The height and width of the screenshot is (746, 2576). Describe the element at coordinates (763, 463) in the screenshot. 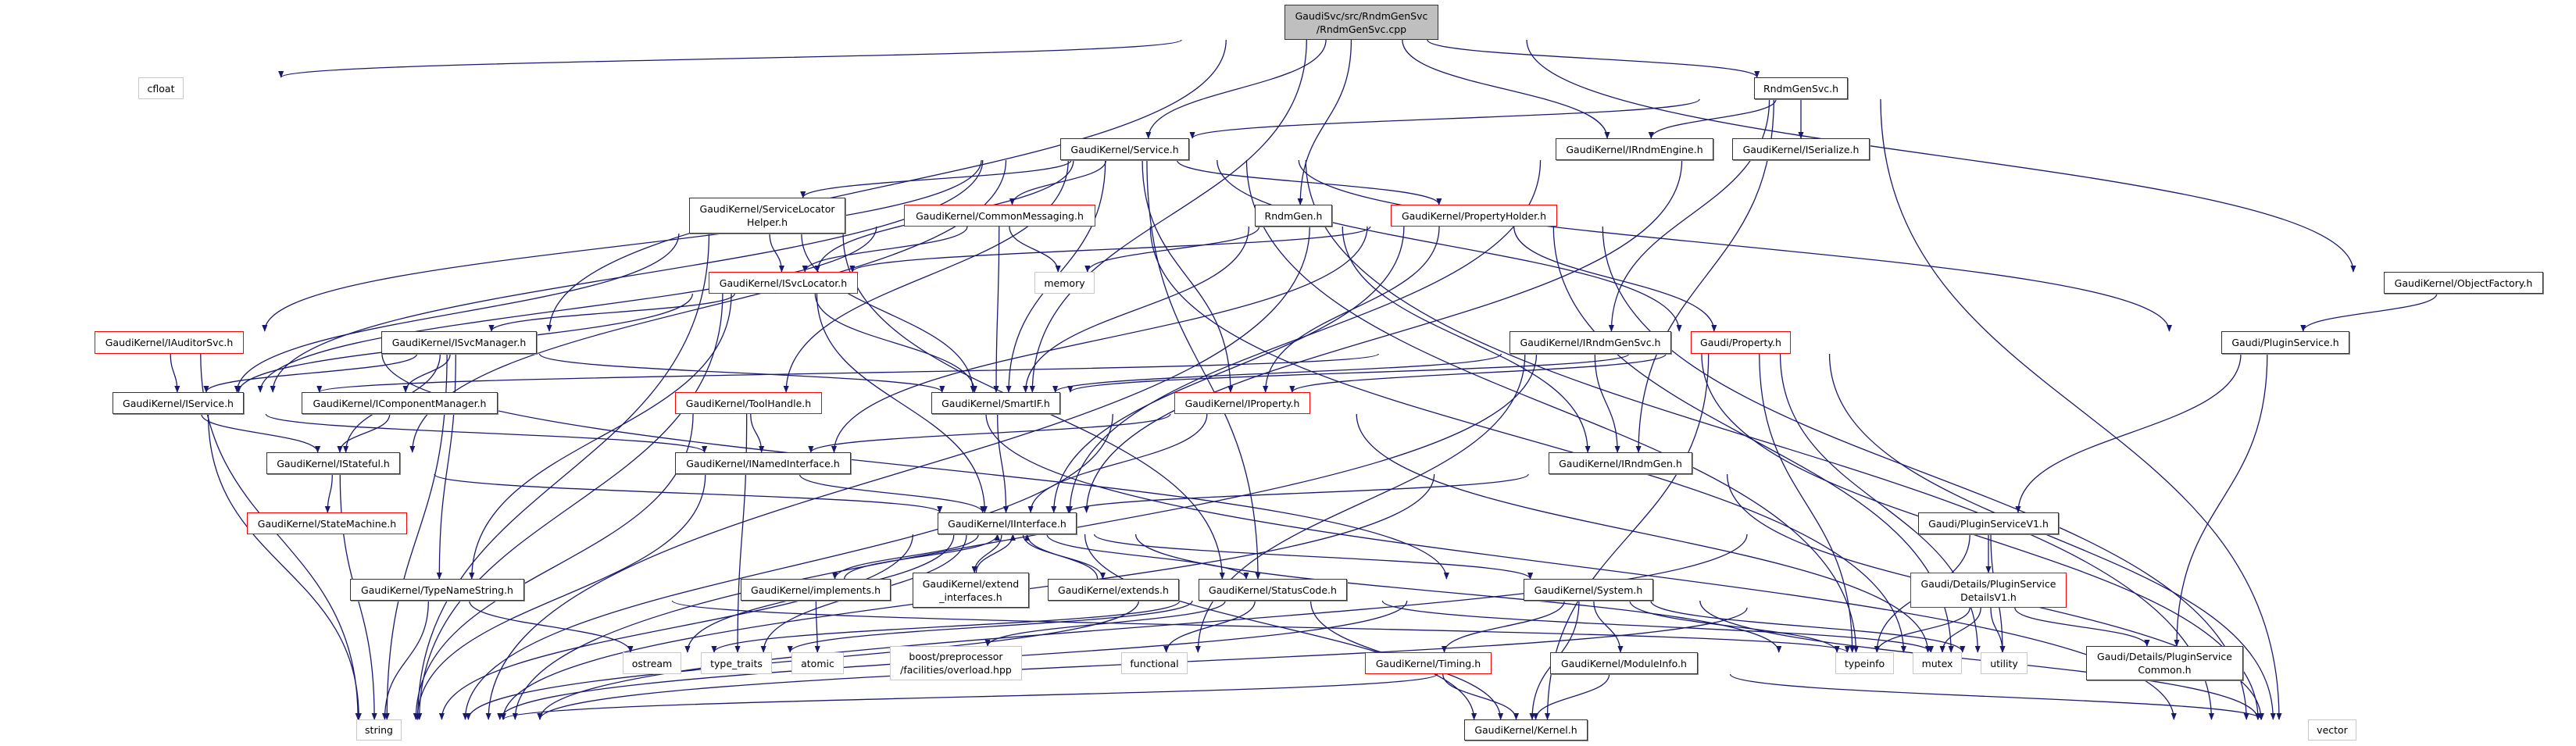

I see `node-inamedif: GaudiKernel/INamedInterface.h` at that location.